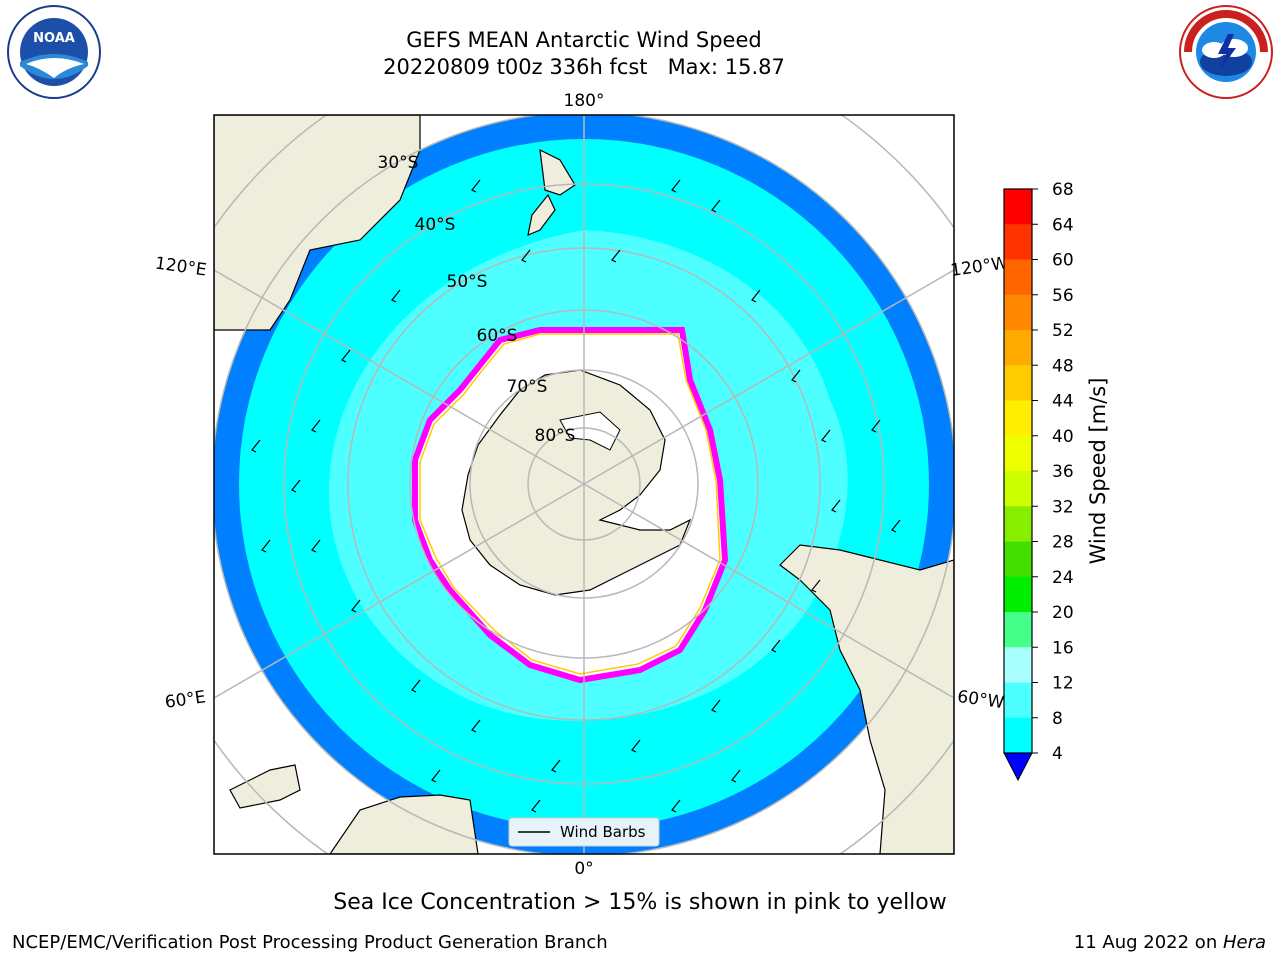 This screenshot has height=960, width=1280. What do you see at coordinates (555, 436) in the screenshot?
I see `lat-label-80s: 80°S` at bounding box center [555, 436].